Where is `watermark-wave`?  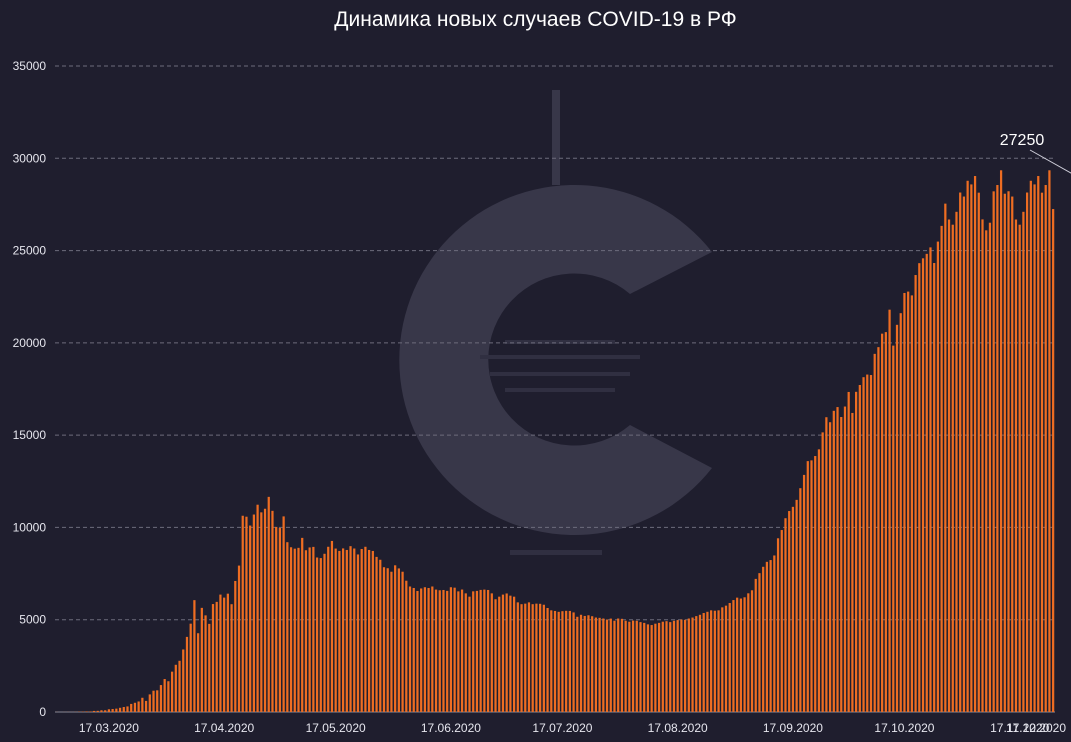 watermark-wave is located at coordinates (560, 390).